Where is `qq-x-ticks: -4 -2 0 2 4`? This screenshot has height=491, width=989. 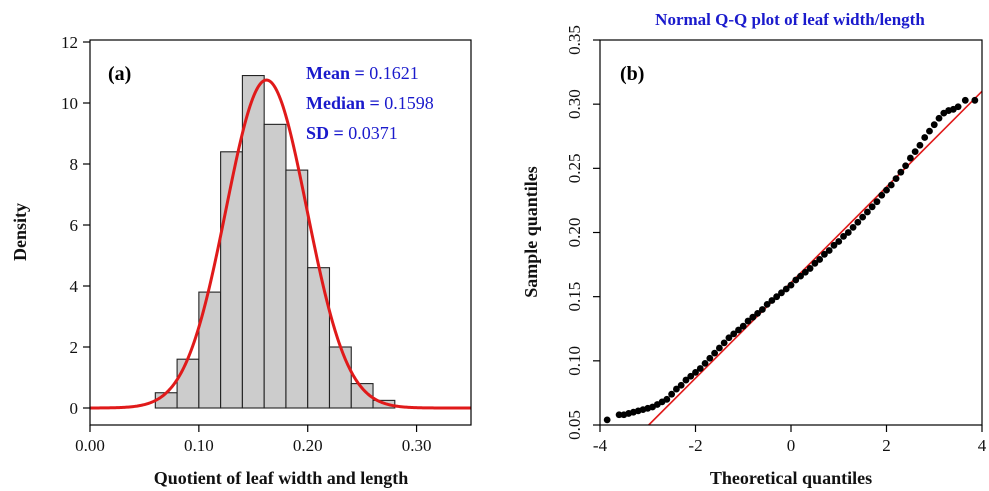 qq-x-ticks: -4 -2 0 2 4 is located at coordinates (790, 440).